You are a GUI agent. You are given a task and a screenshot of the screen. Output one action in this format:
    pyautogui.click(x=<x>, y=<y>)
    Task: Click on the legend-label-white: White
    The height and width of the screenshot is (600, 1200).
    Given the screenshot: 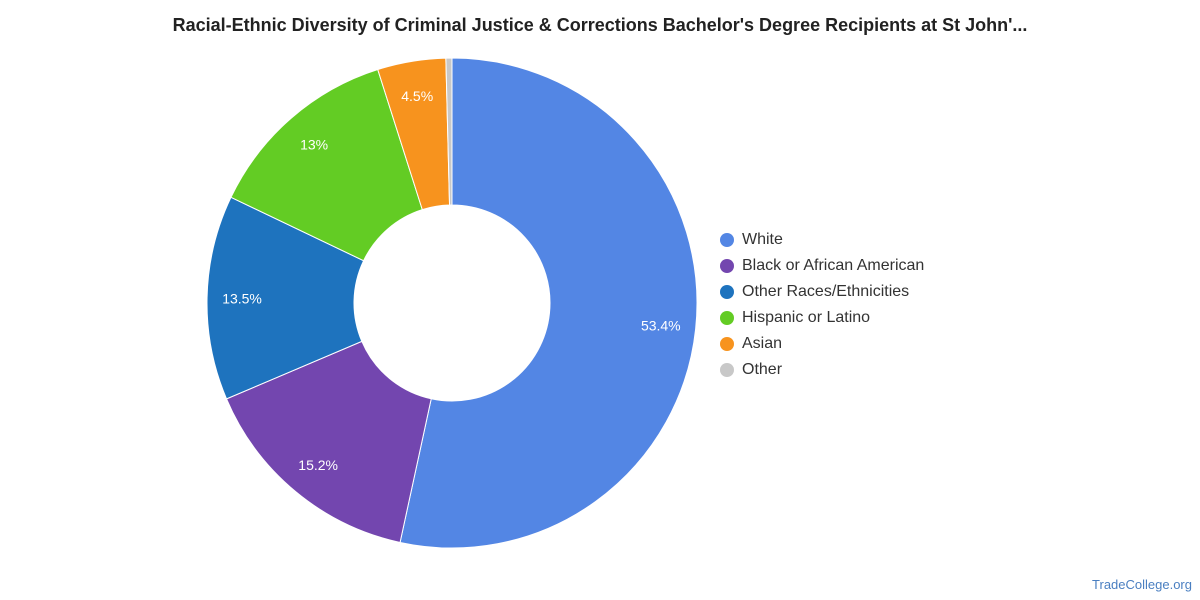 What is the action you would take?
    pyautogui.click(x=762, y=239)
    